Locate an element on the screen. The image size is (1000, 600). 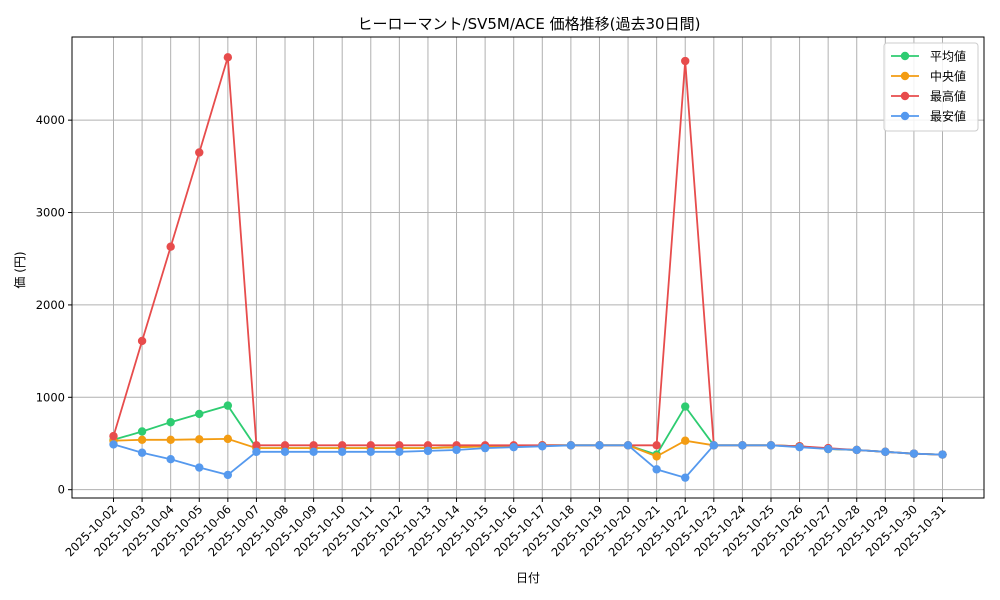
legend-label: 中央値 is located at coordinates (948, 76).